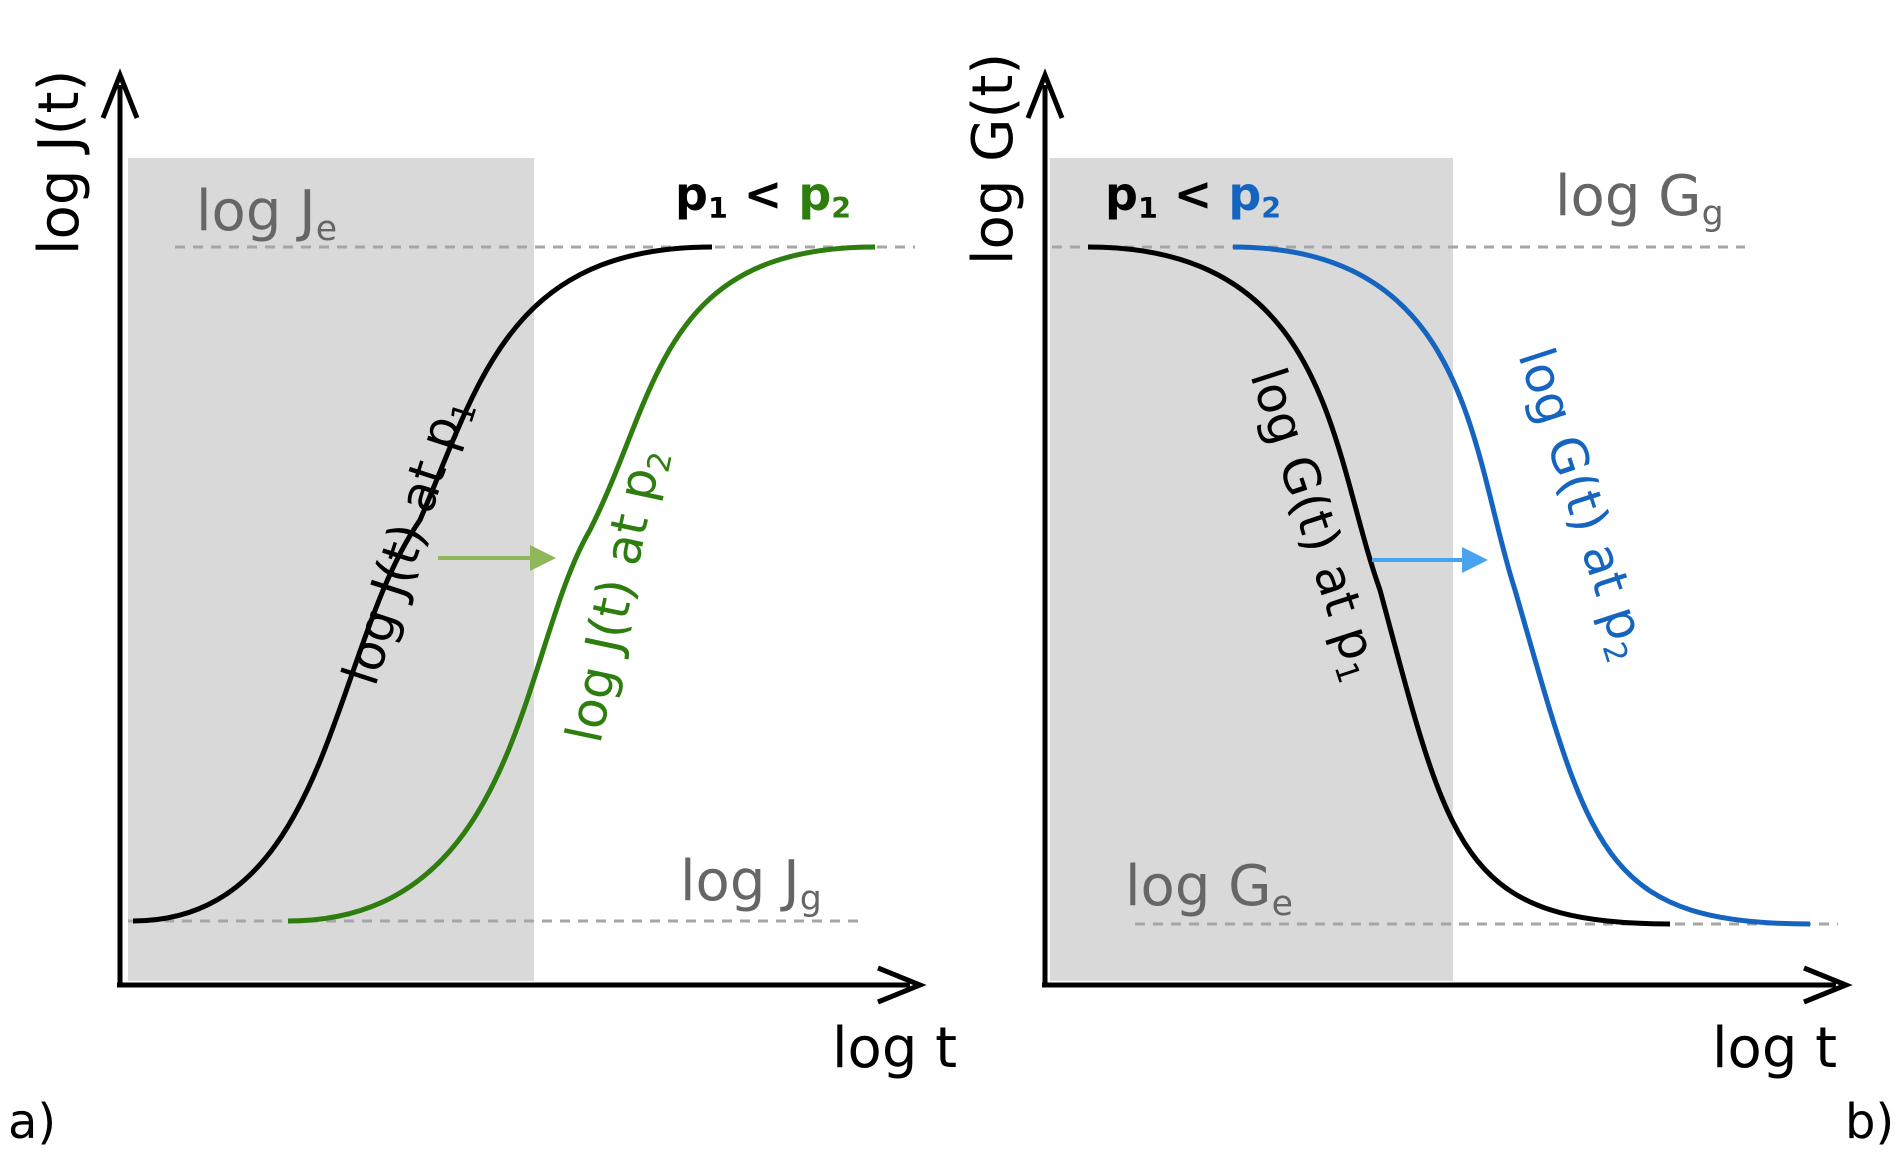  What do you see at coordinates (59, 162) in the screenshot?
I see `y-axis-label-a: log J(t)` at bounding box center [59, 162].